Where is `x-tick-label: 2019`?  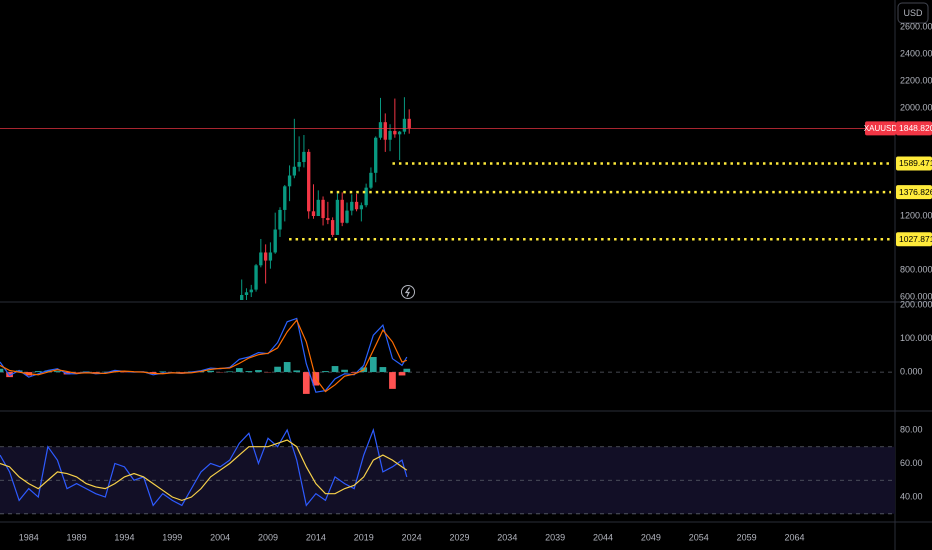 x-tick-label: 2019 is located at coordinates (364, 537).